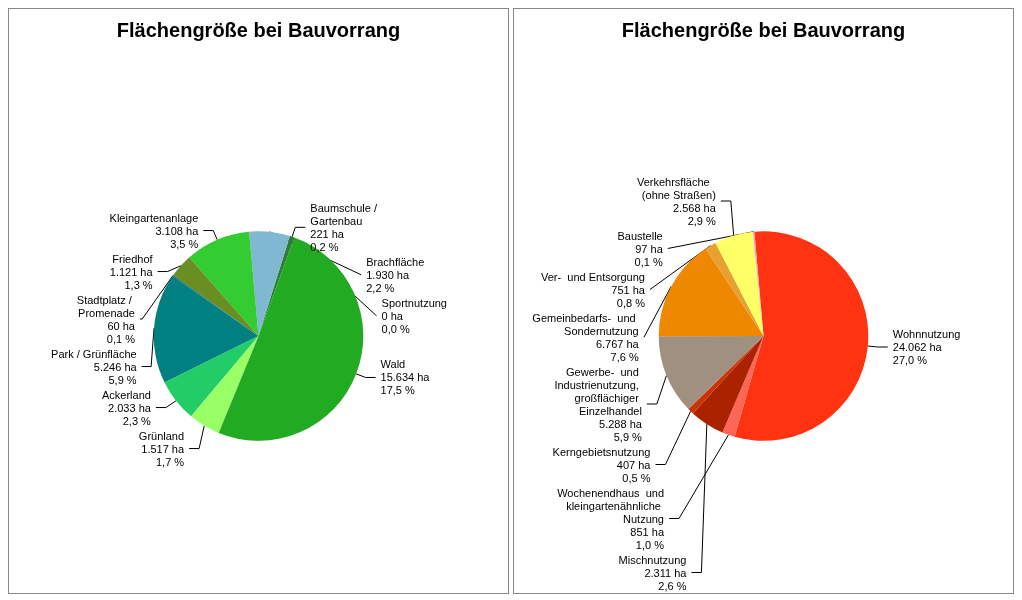  Describe the element at coordinates (393, 364) in the screenshot. I see `slice-label: Wald` at that location.